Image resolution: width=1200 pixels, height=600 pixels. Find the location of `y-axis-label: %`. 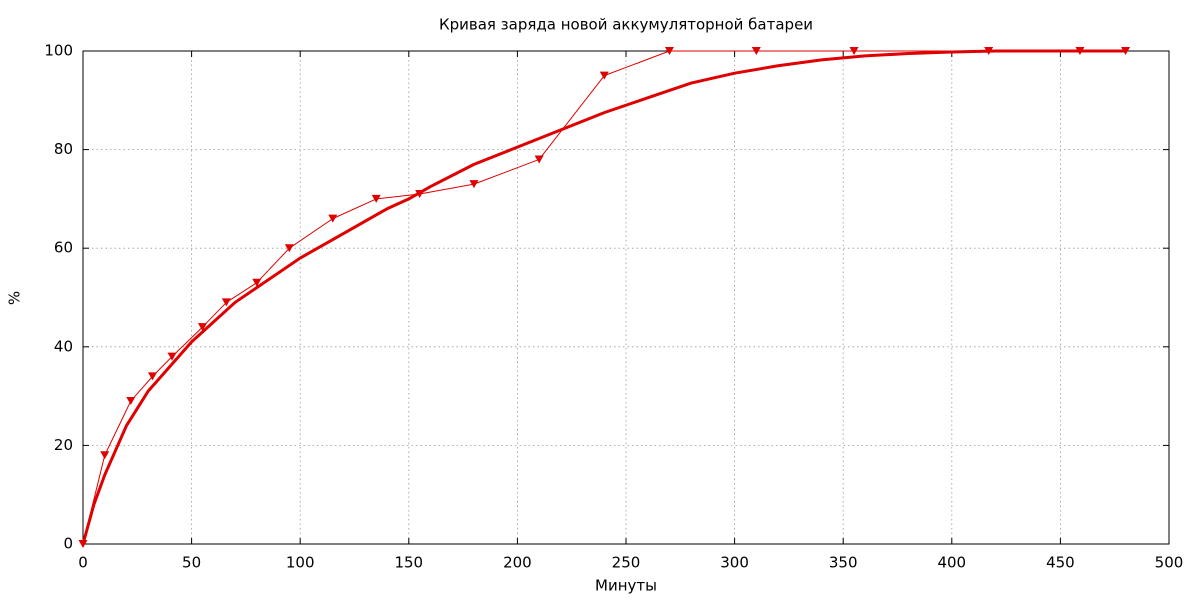

y-axis-label: % is located at coordinates (15, 298).